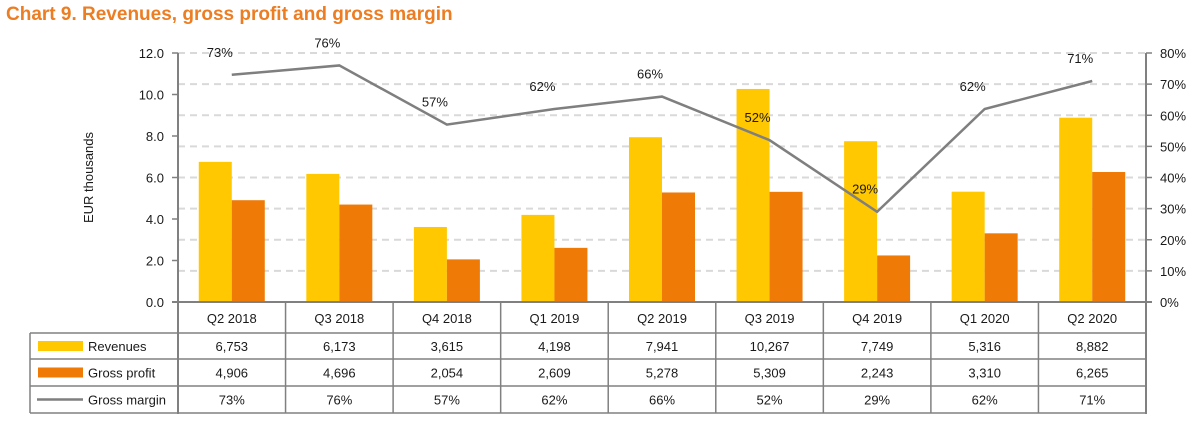  What do you see at coordinates (1173, 53) in the screenshot?
I see `y2-tick-label: 80%` at bounding box center [1173, 53].